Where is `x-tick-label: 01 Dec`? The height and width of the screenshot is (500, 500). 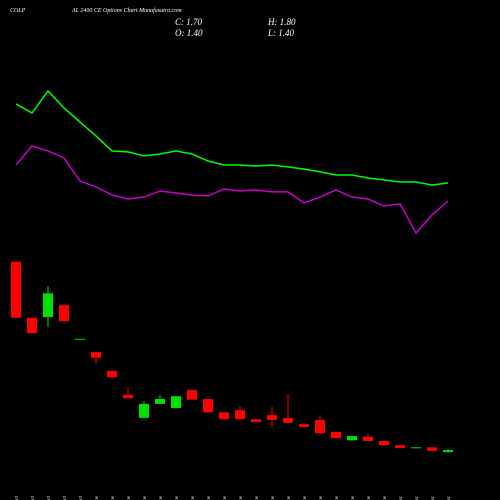
x-tick-label: 01 Dec is located at coordinates (401, 497).